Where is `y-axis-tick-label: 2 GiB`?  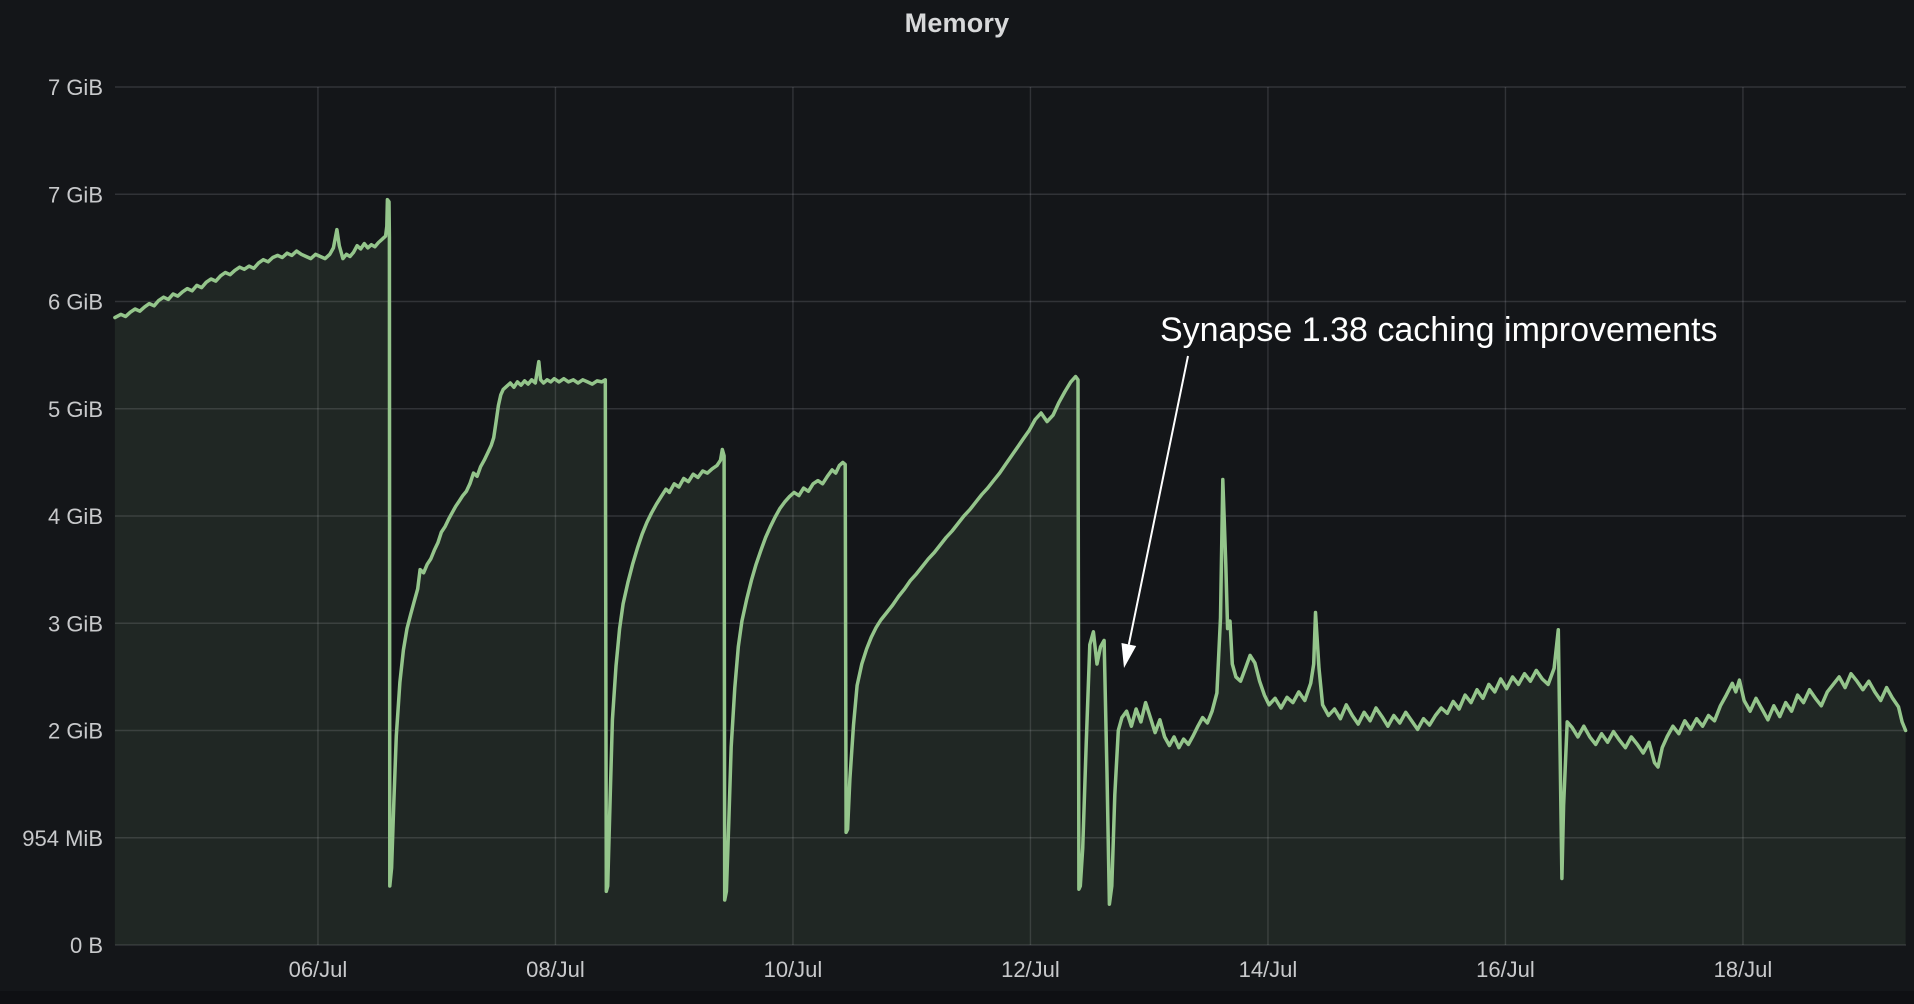 y-axis-tick-label: 2 GiB is located at coordinates (75, 731).